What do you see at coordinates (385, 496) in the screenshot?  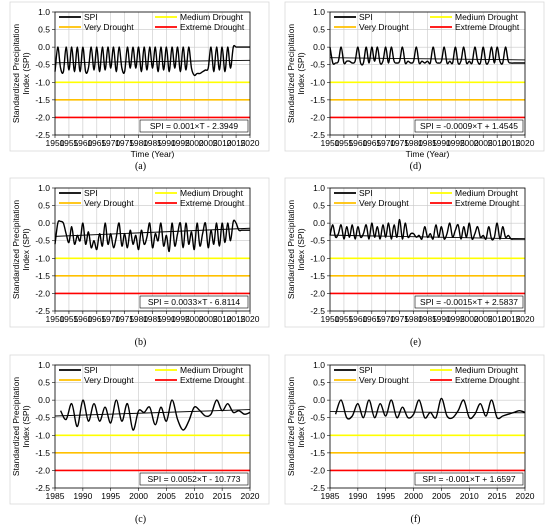 I see `x-tick-label: 1995` at bounding box center [385, 496].